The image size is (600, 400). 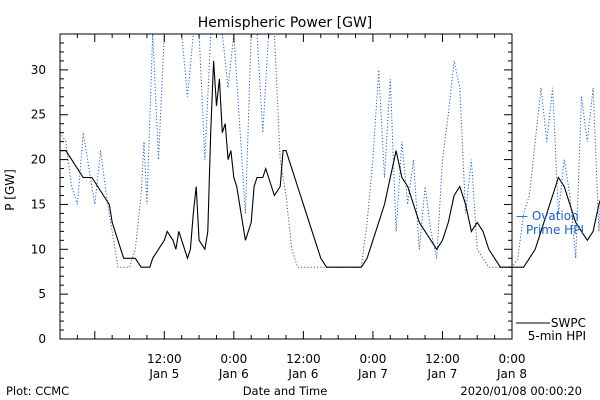 I want to click on y-tick-label: 15, so click(x=38, y=204).